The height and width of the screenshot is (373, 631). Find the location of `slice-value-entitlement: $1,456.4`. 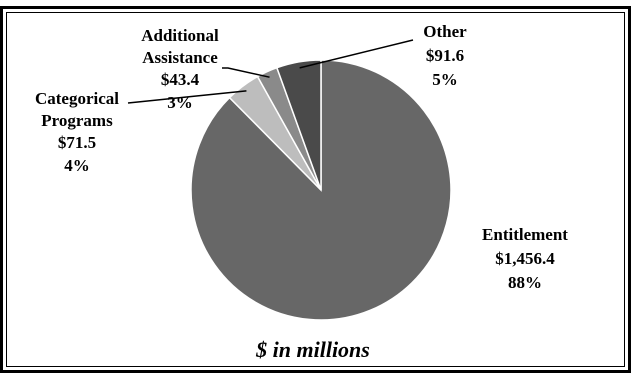

slice-value-entitlement: $1,456.4 is located at coordinates (525, 258).